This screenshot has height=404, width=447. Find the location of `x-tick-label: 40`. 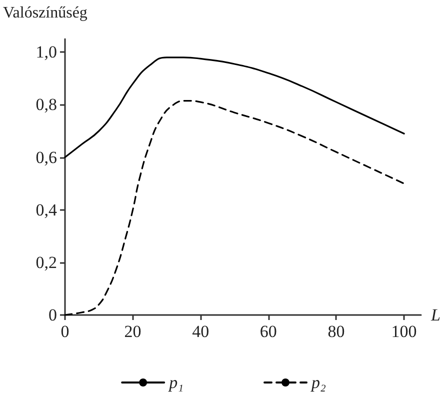

x-tick-label: 40 is located at coordinates (201, 331).